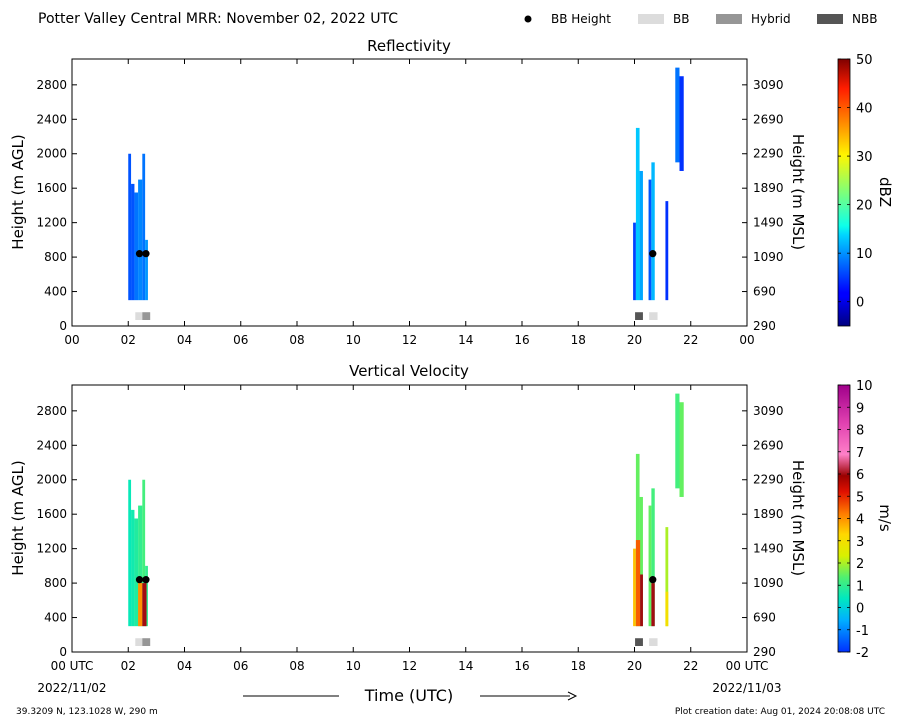 Image resolution: width=900 pixels, height=725 pixels. What do you see at coordinates (798, 192) in the screenshot?
I see `reflectivity-ylabel-right: Height (m MSL)` at bounding box center [798, 192].